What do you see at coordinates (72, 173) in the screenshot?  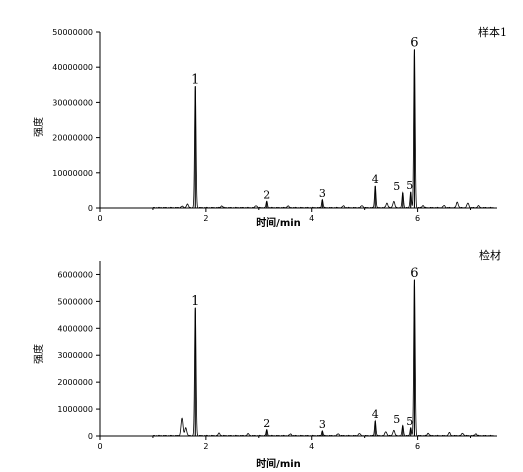 I see `y-tick-label: 10000000` at bounding box center [72, 173].